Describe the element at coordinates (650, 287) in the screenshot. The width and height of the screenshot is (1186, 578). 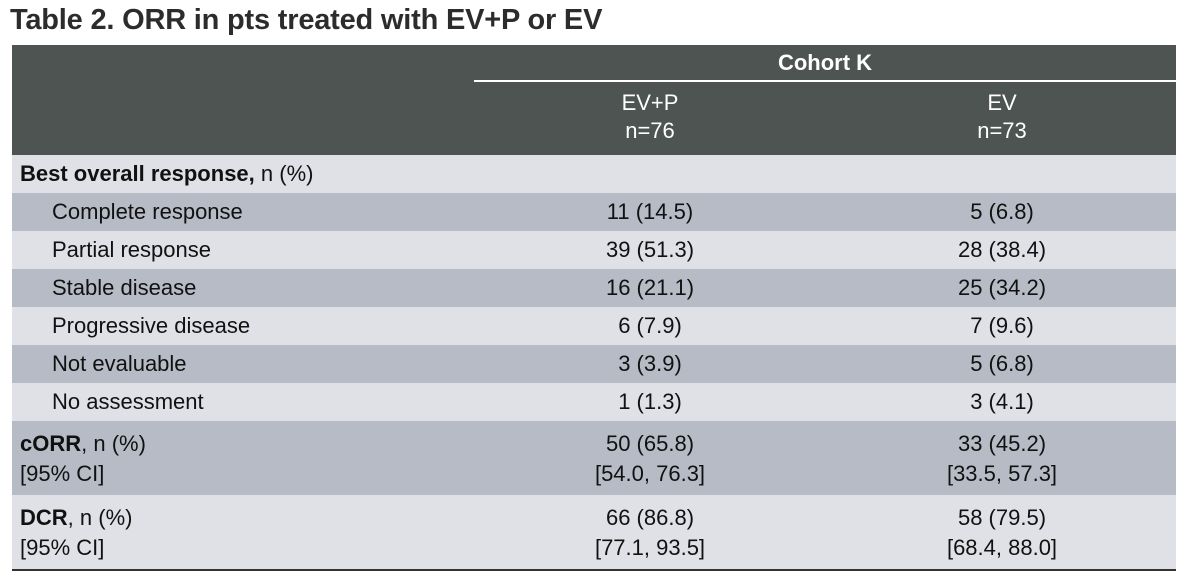
I see `cell-evp: 16 (21.1)` at that location.